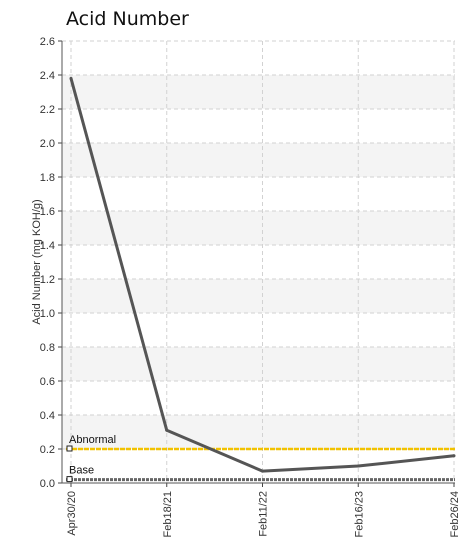 This screenshot has width=475, height=543. I want to click on y-tick-label: 1.0, so click(47, 314).